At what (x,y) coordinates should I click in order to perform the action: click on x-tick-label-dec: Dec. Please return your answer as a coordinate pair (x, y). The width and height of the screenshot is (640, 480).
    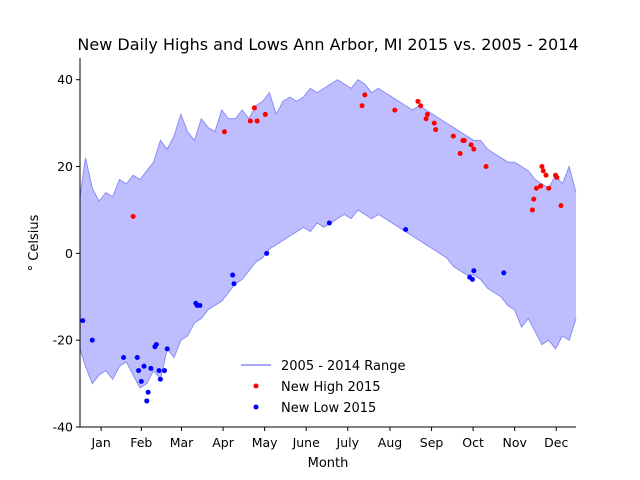
    Looking at the image, I should click on (556, 442).